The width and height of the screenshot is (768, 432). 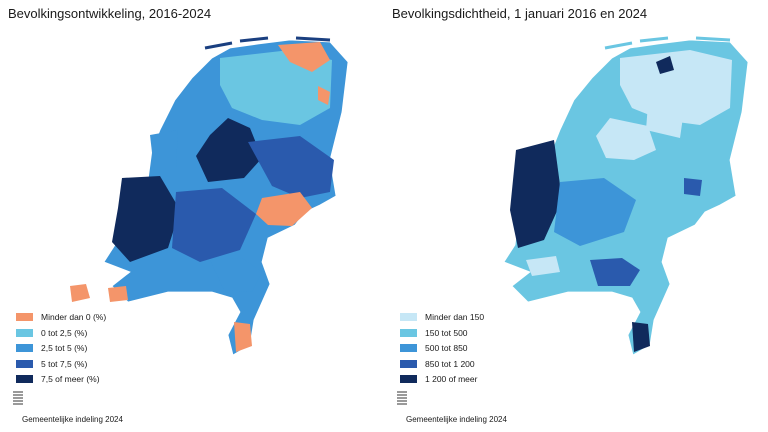 I want to click on legend-item: 850 tot 1 200, so click(x=442, y=364).